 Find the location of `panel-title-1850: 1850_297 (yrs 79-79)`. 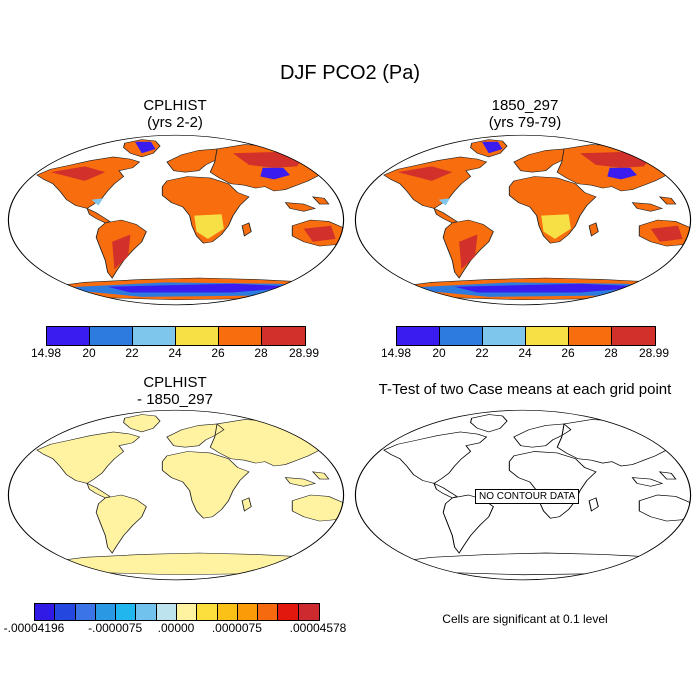

panel-title-1850: 1850_297 (yrs 79-79) is located at coordinates (525, 114).